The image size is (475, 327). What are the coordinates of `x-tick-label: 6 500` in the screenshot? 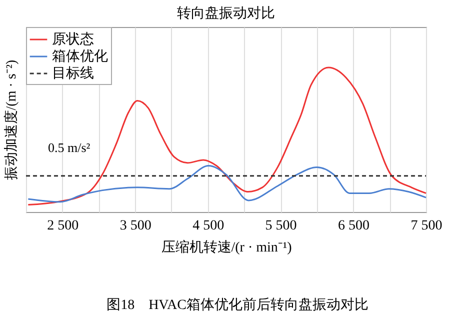 It's located at (354, 226).